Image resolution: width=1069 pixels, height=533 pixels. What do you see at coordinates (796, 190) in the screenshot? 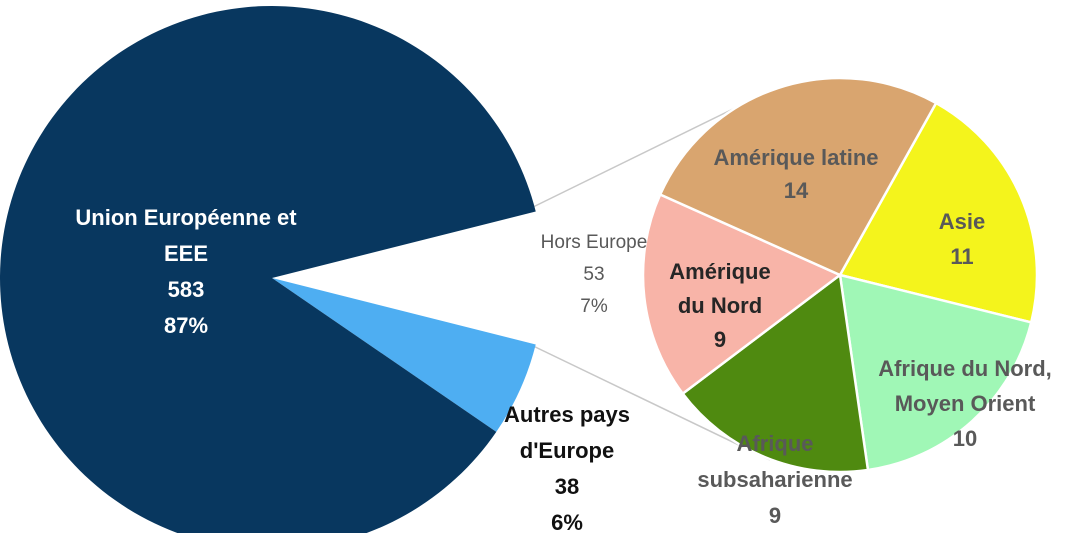
I see `label-line: 14` at bounding box center [796, 190].